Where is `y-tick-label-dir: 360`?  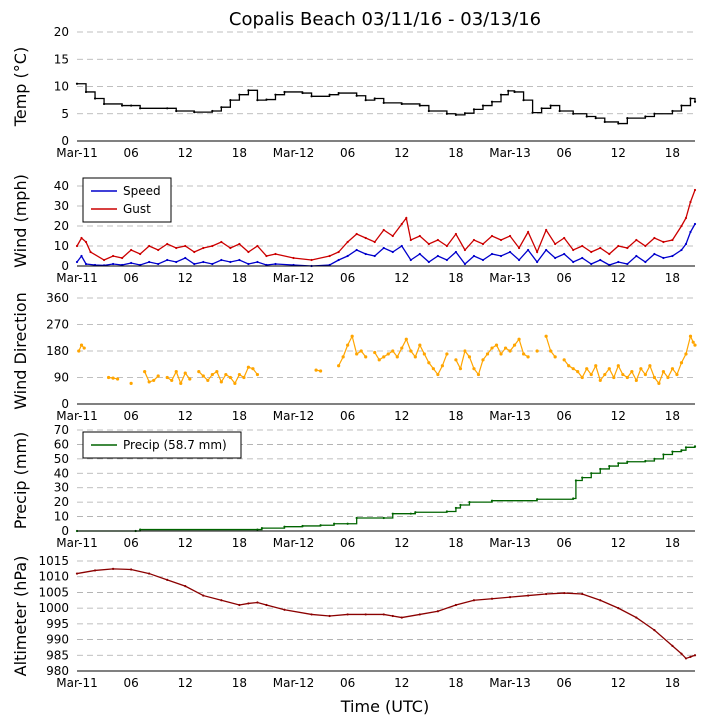
y-tick-label-dir: 360 is located at coordinates (57, 298).